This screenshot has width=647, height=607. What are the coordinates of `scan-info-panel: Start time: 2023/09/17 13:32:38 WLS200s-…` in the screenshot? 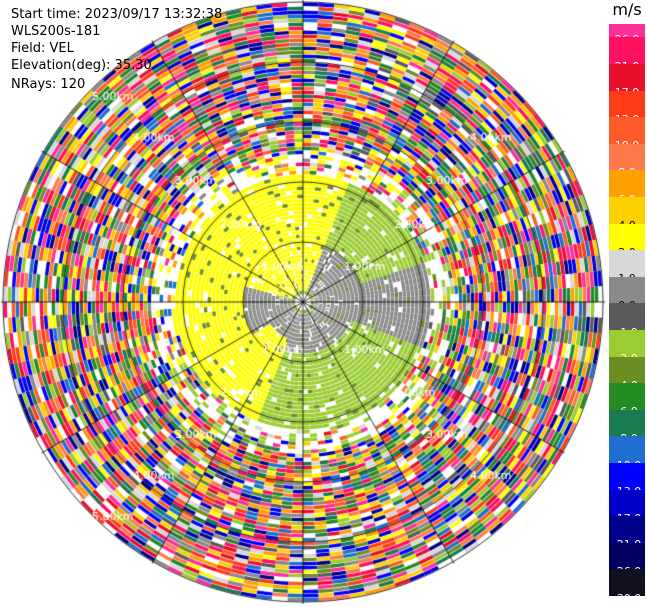 It's located at (116, 49).